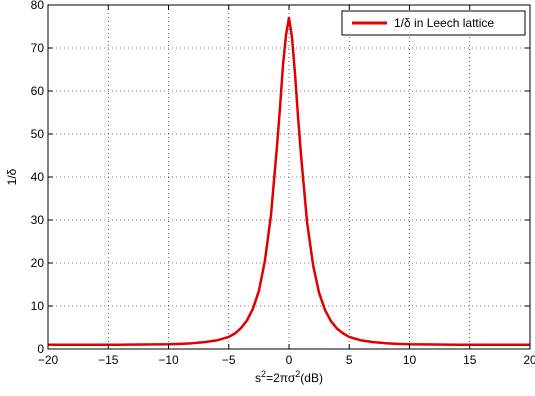 This screenshot has width=535, height=396. Describe the element at coordinates (38, 306) in the screenshot. I see `y-tick-label: 10` at that location.